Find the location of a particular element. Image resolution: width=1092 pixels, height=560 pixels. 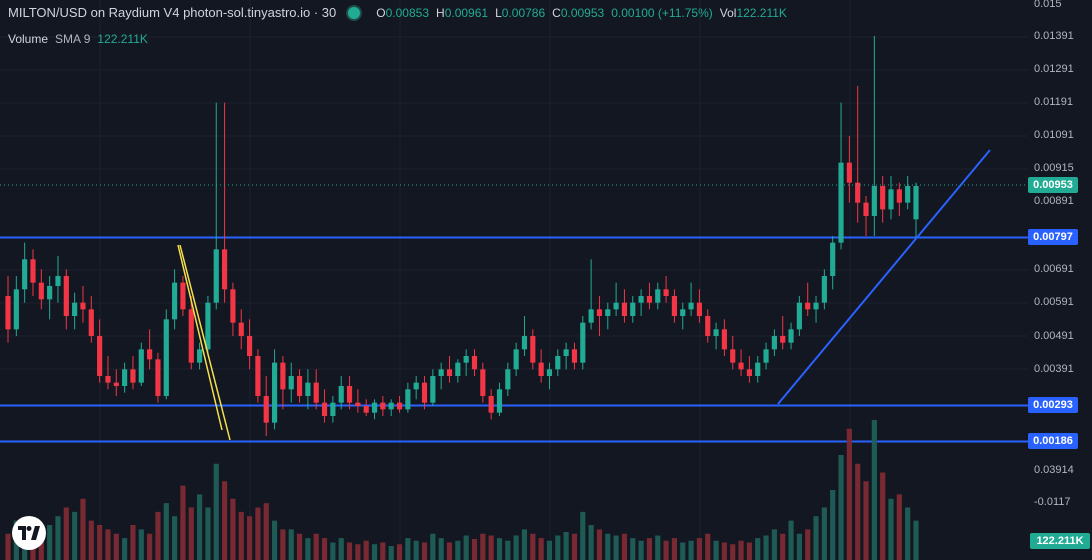

ohlc-item: O0.00853 is located at coordinates (402, 13).